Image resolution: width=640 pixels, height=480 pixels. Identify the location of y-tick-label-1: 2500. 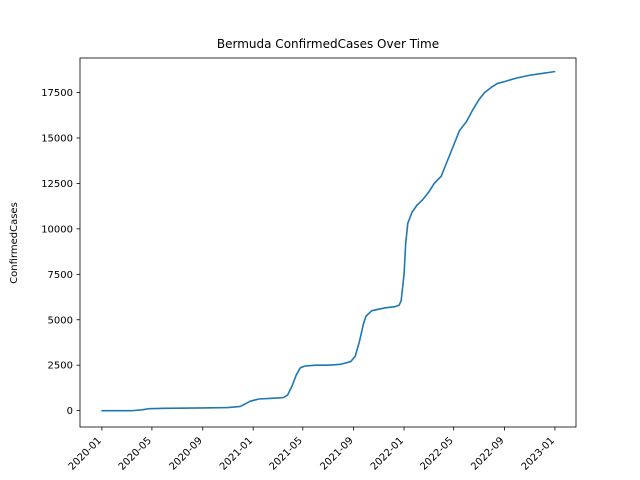
(60, 366).